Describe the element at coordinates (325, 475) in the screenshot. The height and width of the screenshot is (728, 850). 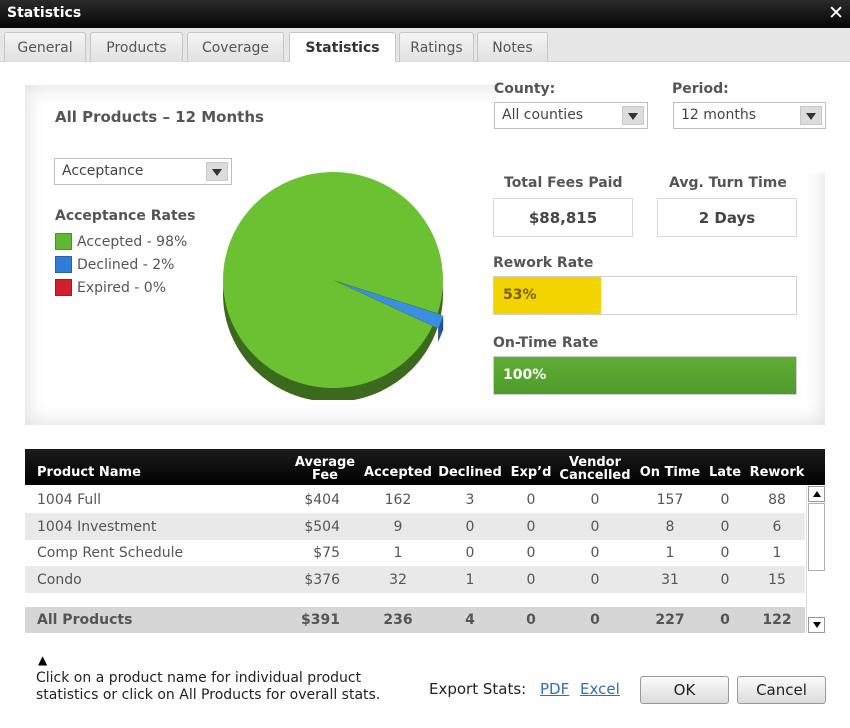
I see `col-average-fee-line2: Fee` at that location.